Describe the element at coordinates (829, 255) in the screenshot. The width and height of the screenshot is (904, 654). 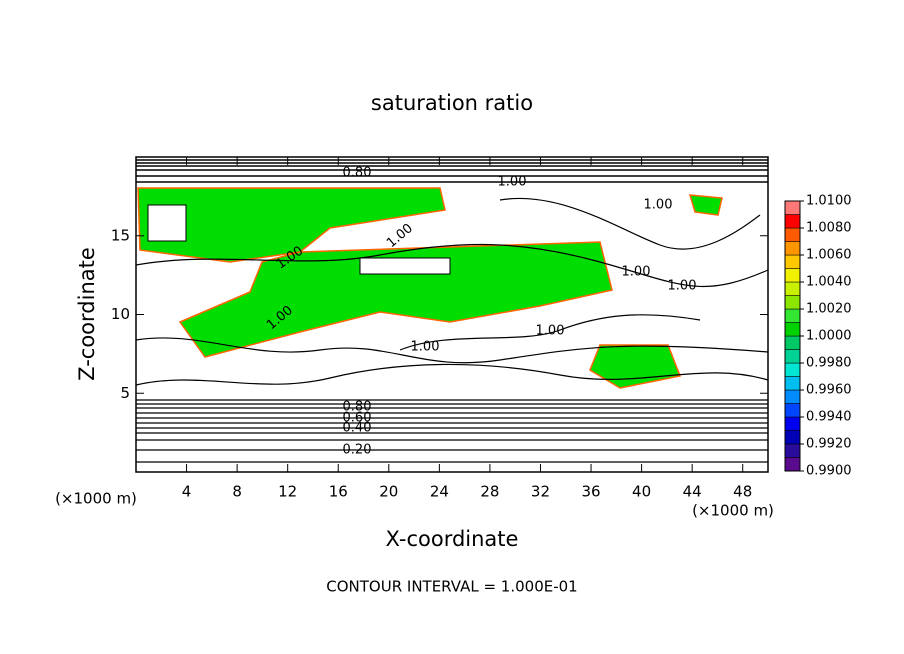
I see `colorbar-tick-label: 1.0060` at that location.